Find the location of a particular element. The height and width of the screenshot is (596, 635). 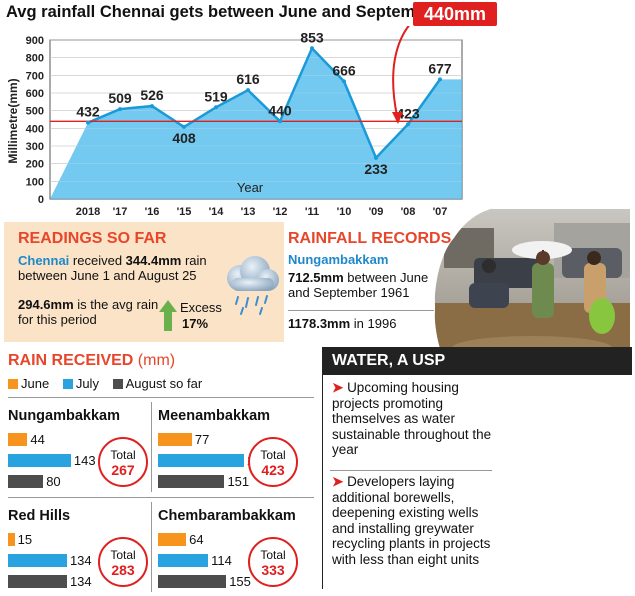

data-label: 432 is located at coordinates (88, 112).